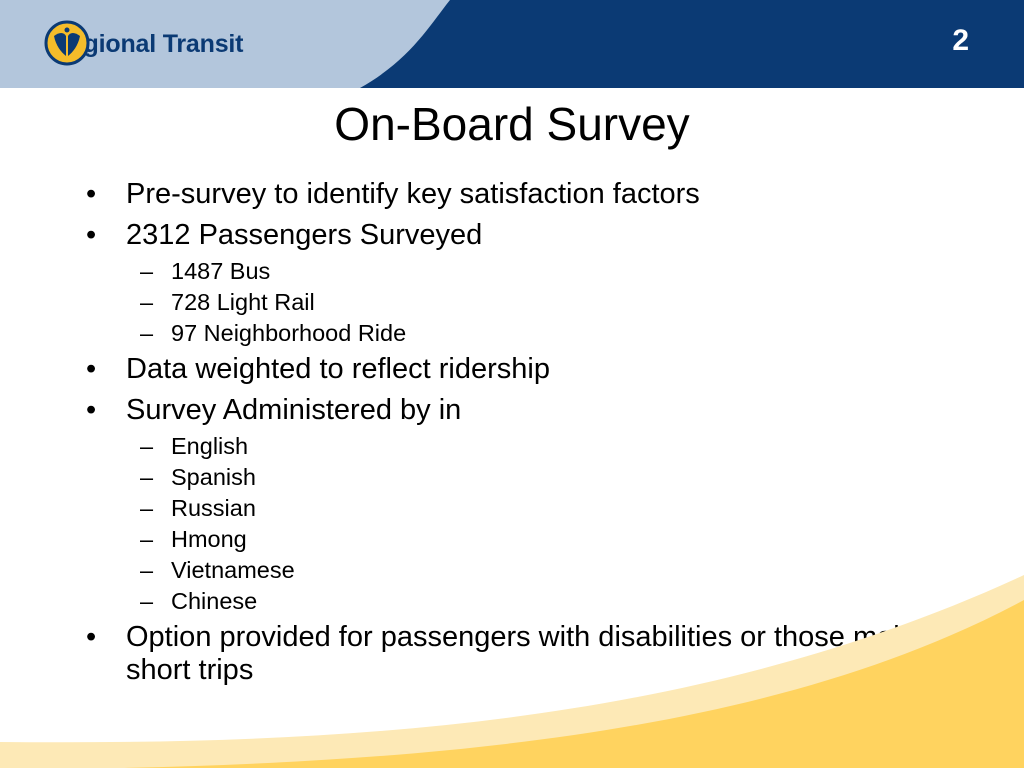 The width and height of the screenshot is (1024, 768). I want to click on bullet-text: 2312 Passengers Surveyed, so click(304, 235).